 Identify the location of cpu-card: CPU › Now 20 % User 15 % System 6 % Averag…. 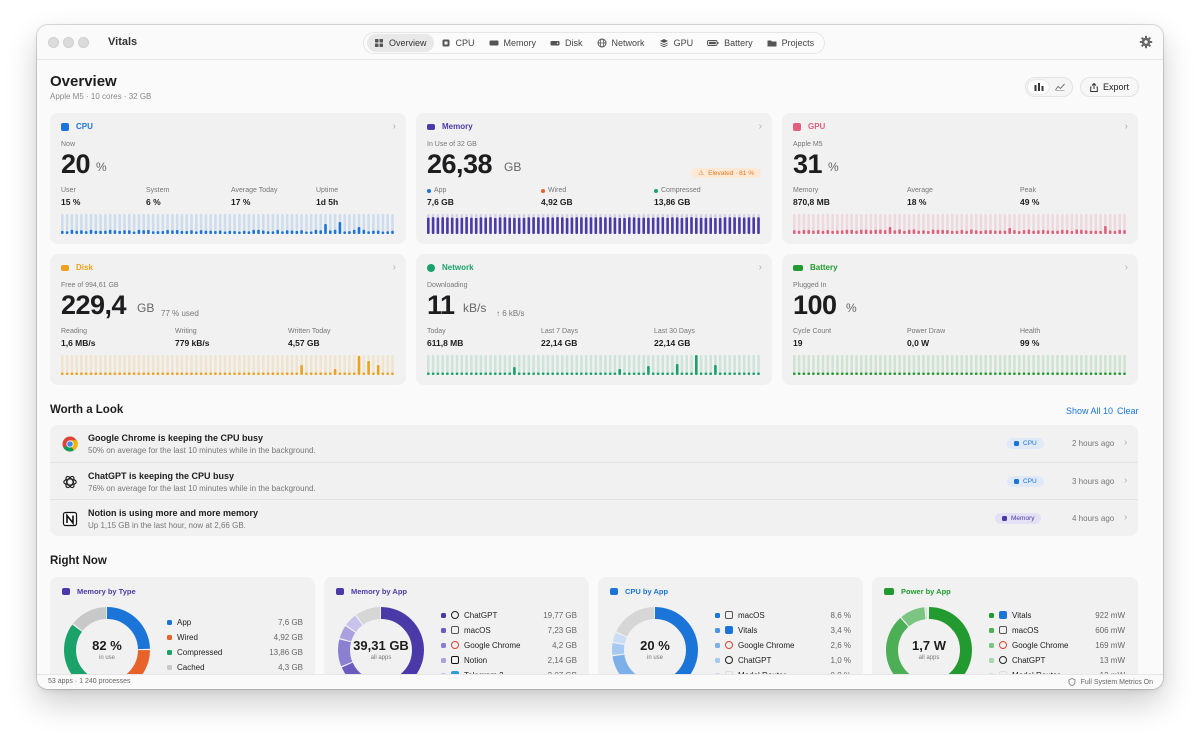
(228, 178).